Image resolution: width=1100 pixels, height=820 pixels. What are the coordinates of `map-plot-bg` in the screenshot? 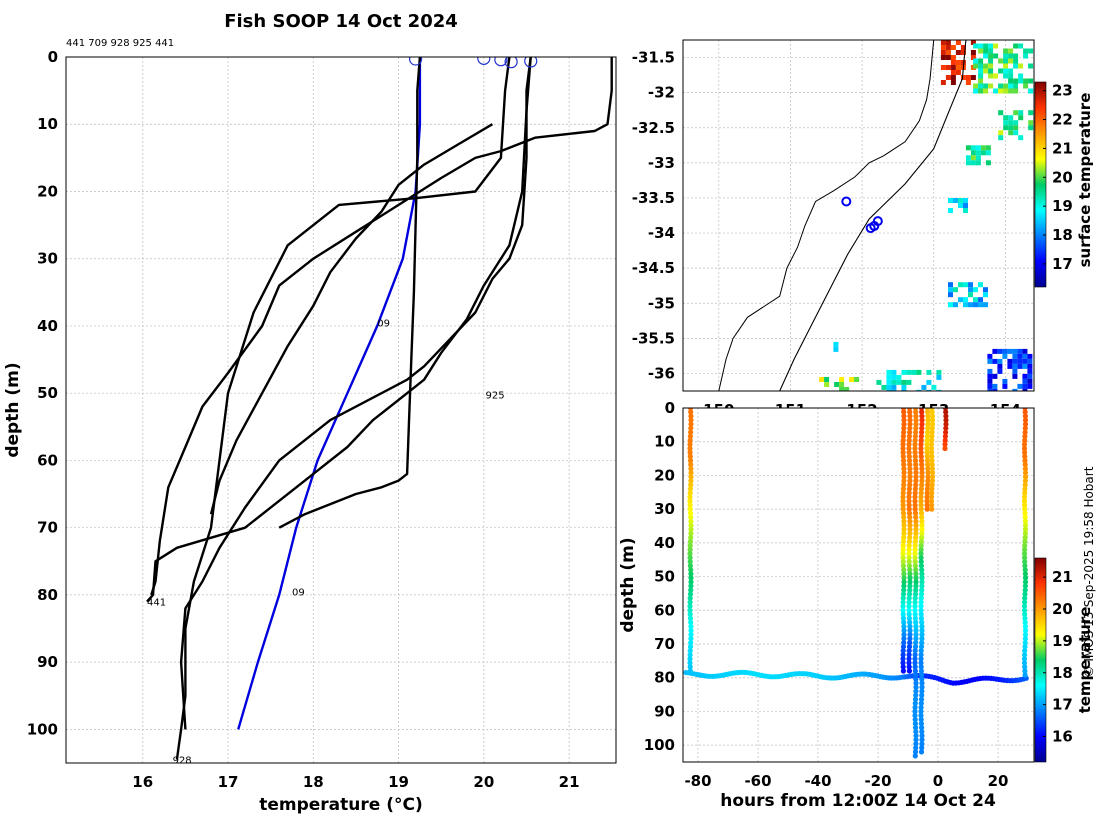 It's located at (858, 215).